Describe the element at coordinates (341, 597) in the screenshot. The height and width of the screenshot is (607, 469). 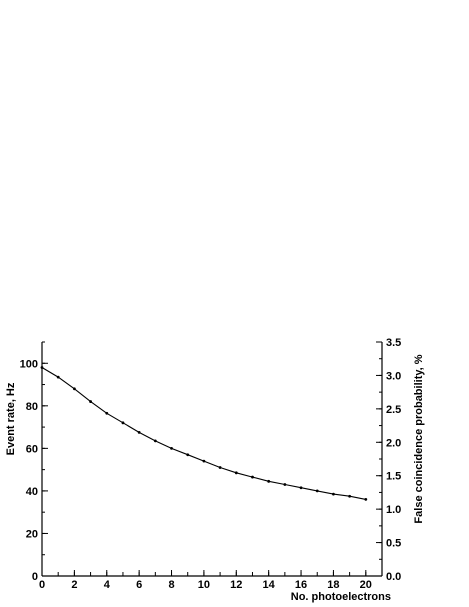
I see `x-axis-title: No. photoelectrons` at that location.